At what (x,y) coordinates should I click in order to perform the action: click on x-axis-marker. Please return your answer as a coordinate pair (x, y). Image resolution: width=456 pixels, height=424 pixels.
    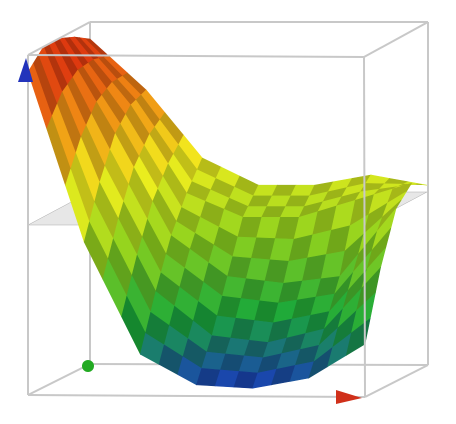
    Looking at the image, I should click on (349, 397).